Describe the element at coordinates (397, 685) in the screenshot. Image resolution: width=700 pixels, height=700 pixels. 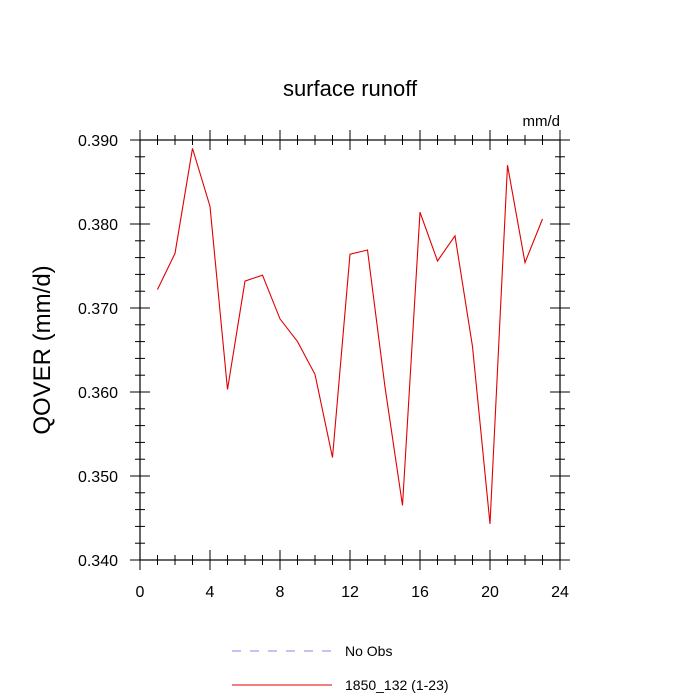
I see `legend-label-series: 1850_132 (1-23)` at that location.